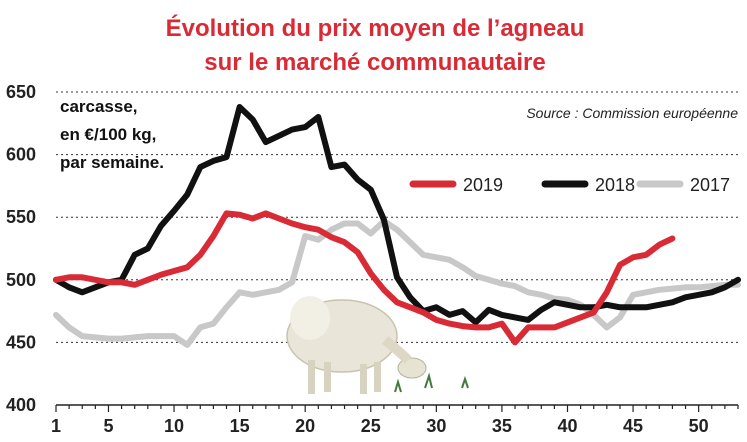 This screenshot has height=442, width=747. What do you see at coordinates (375, 28) in the screenshot?
I see `chart-title: Évolution du prix moyen de l’agneau` at bounding box center [375, 28].